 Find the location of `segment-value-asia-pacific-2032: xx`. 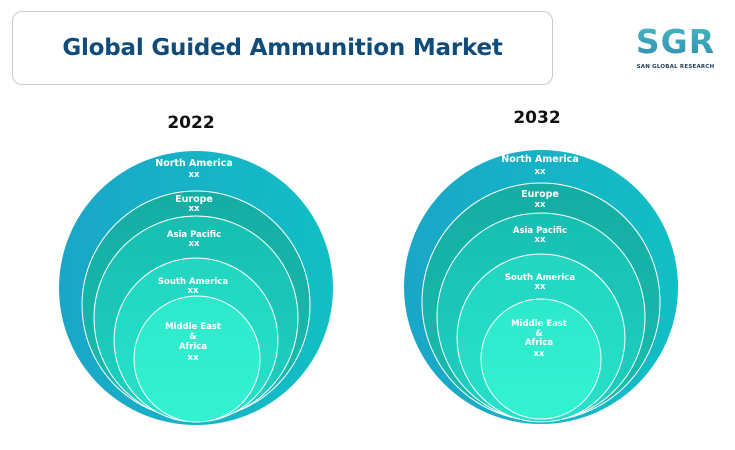

segment-value-asia-pacific-2032: xx is located at coordinates (540, 240).